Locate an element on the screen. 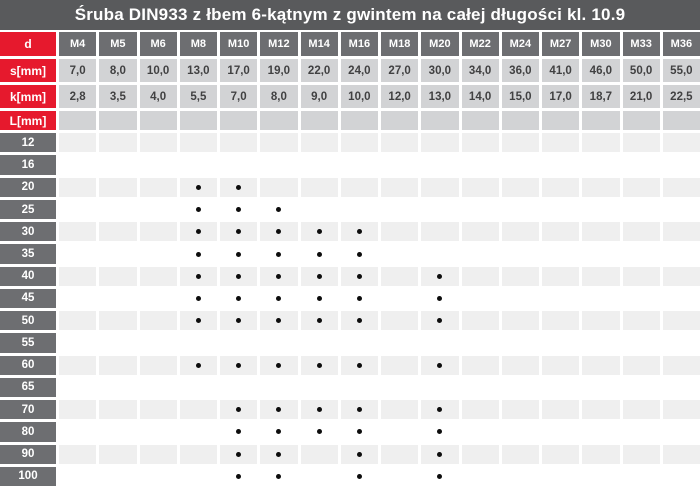  availability-cell-25-m16 is located at coordinates (359, 209).